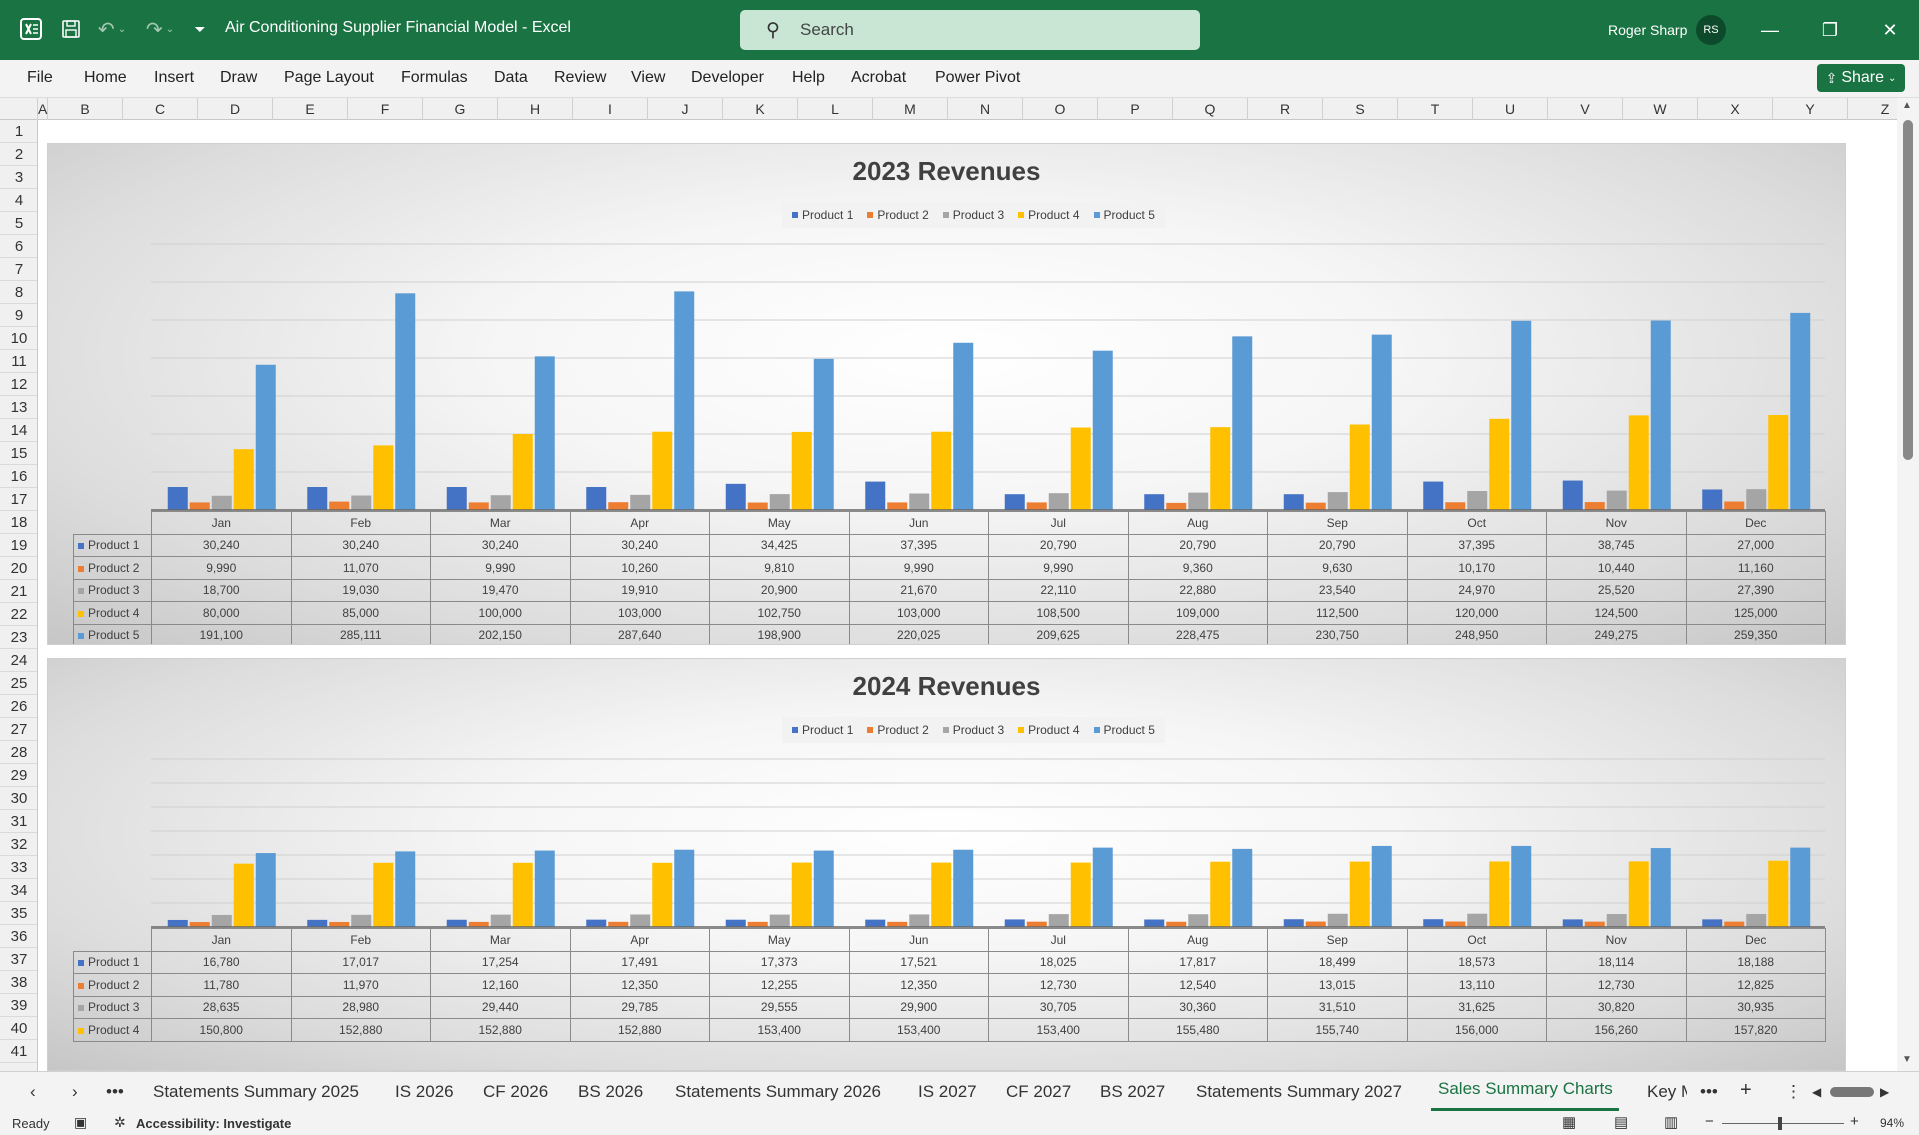 The width and height of the screenshot is (1919, 1135). I want to click on row-header-39: 39, so click(18, 1005).